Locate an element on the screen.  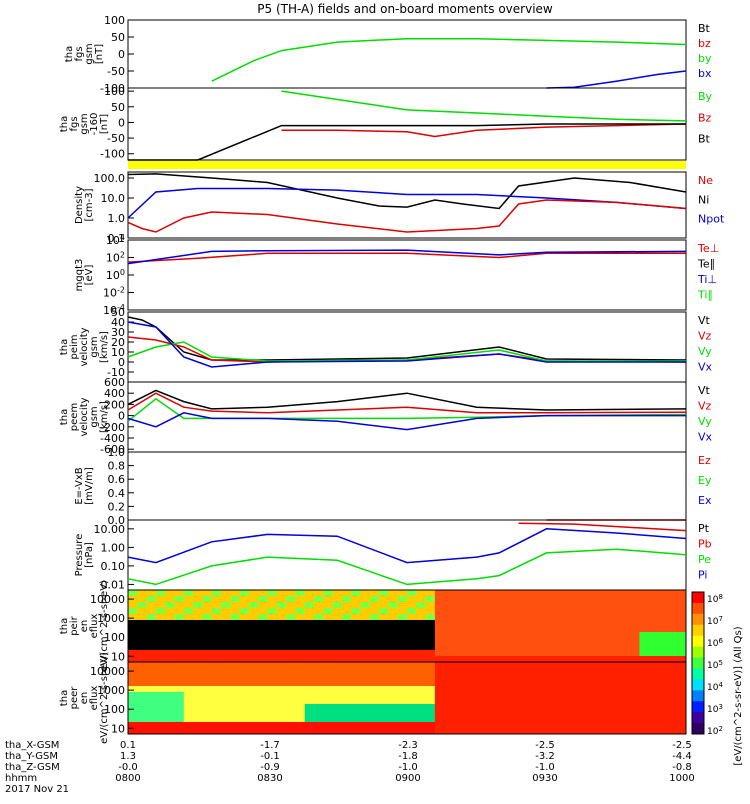
y-tick-label: 400 is located at coordinates (114, 393).